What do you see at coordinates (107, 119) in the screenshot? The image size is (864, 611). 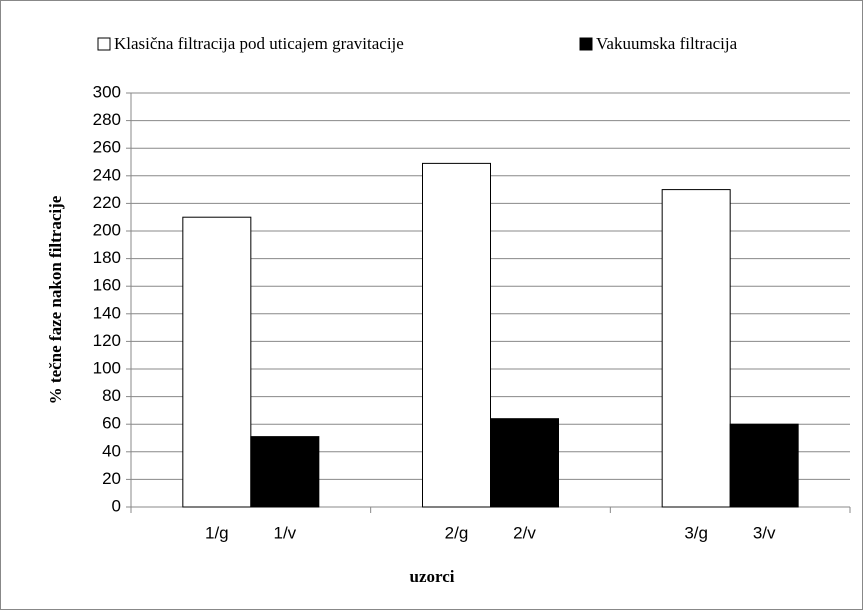 I see `y-tick-label: 280` at bounding box center [107, 119].